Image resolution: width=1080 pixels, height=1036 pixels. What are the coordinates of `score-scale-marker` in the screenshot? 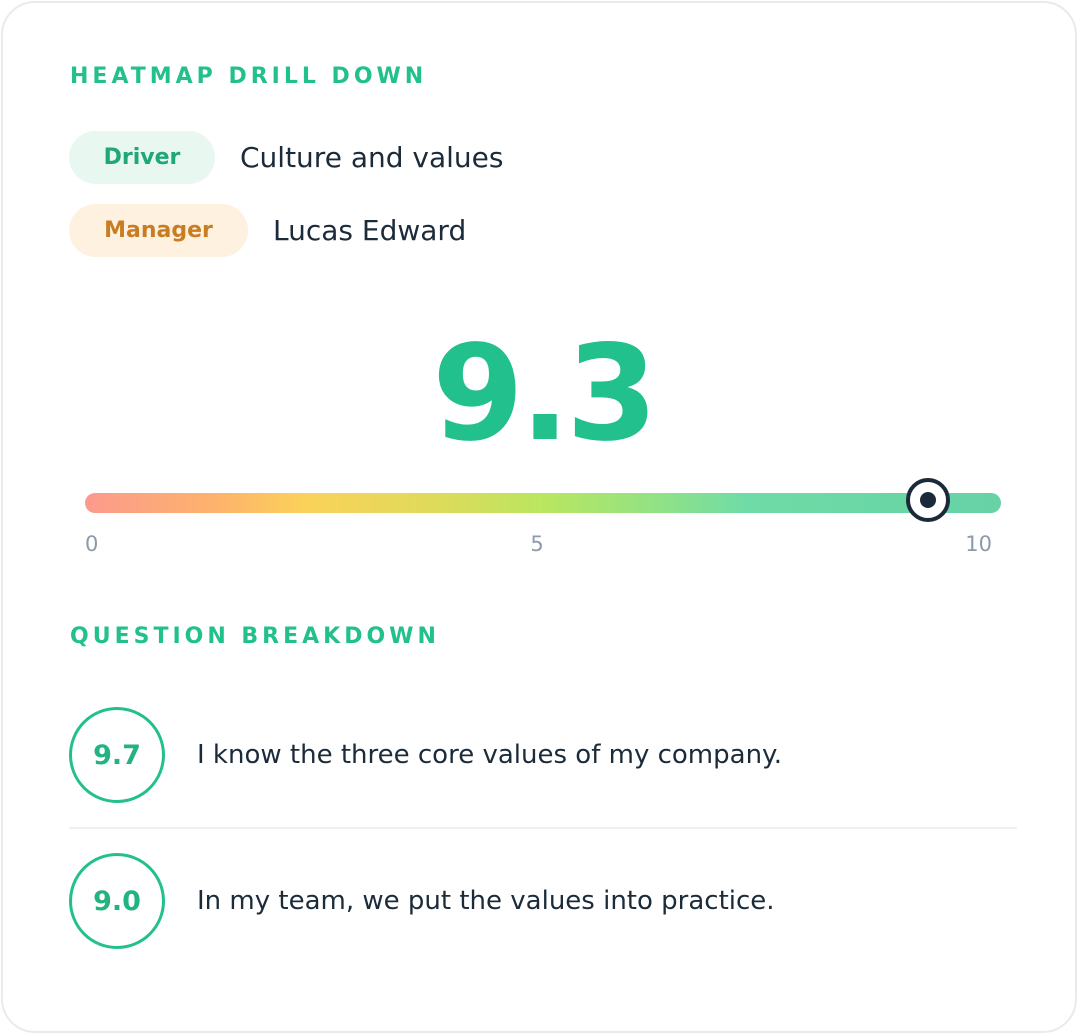 It's located at (928, 500).